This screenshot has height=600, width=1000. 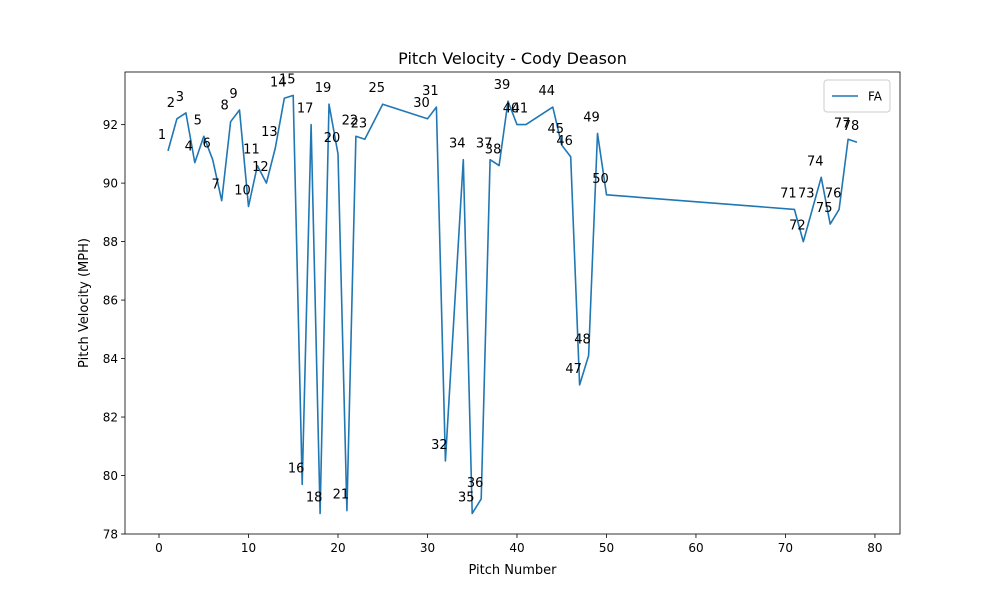 I want to click on point-label: 11, so click(x=251, y=150).